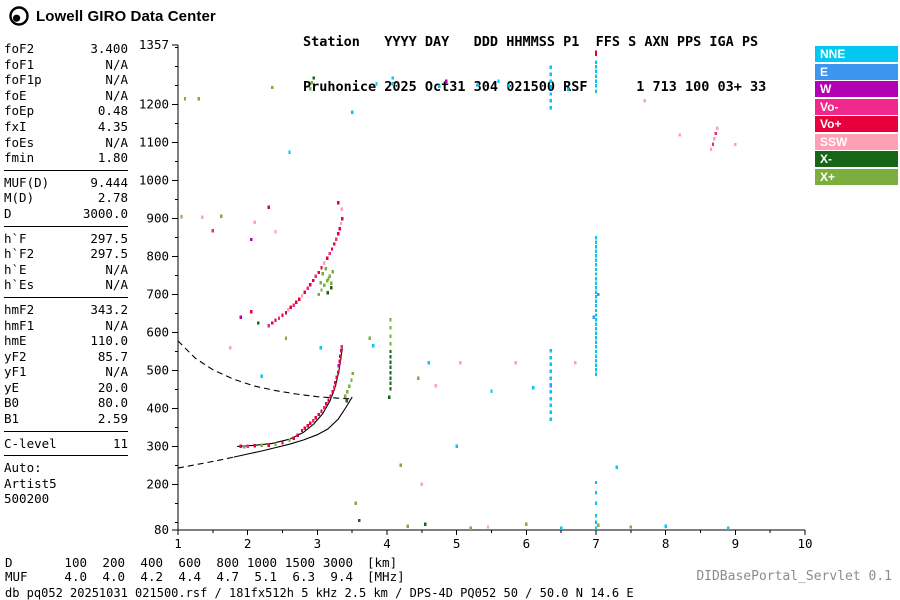 This screenshot has height=600, width=900. I want to click on autoscaling-info-line: Auto:, so click(23, 468).